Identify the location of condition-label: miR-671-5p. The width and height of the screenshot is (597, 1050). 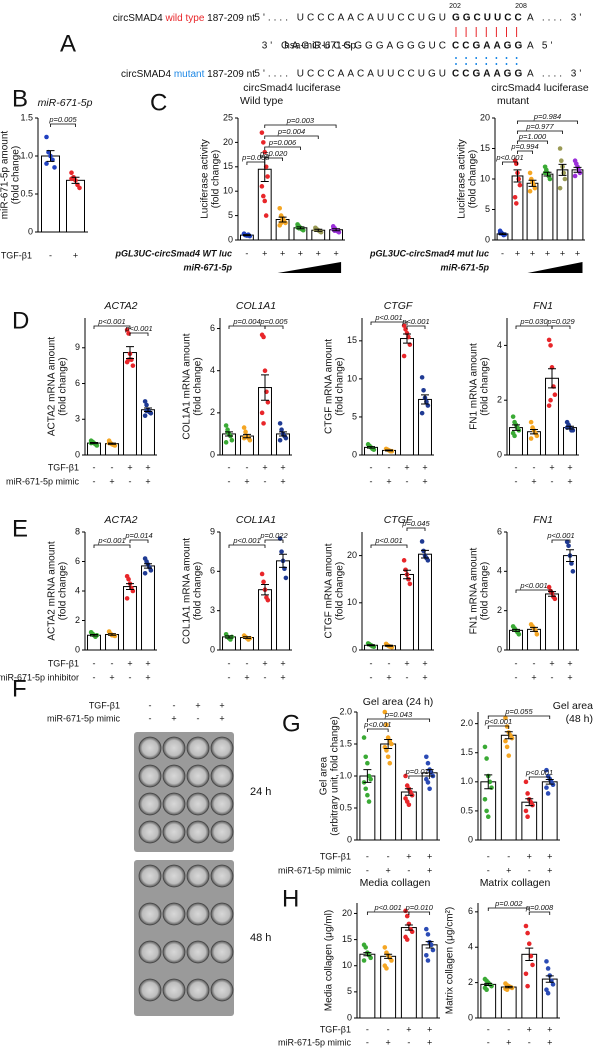
(464, 267).